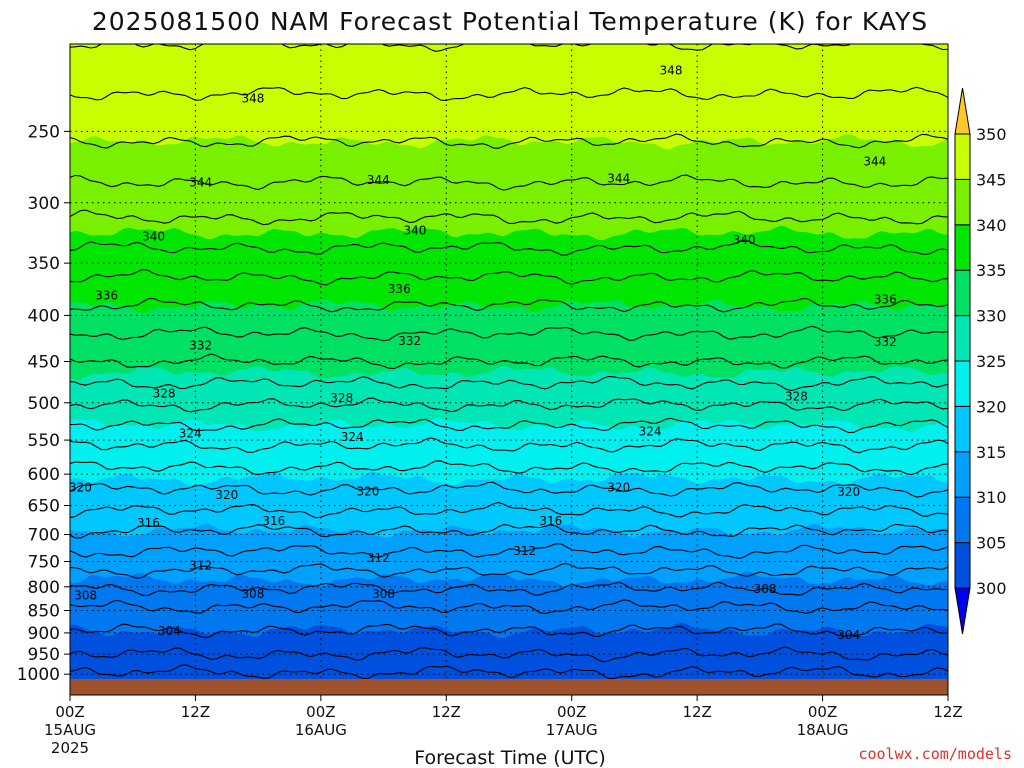 The width and height of the screenshot is (1024, 768). What do you see at coordinates (44, 612) in the screenshot?
I see `y-tick-label: 850` at bounding box center [44, 612].